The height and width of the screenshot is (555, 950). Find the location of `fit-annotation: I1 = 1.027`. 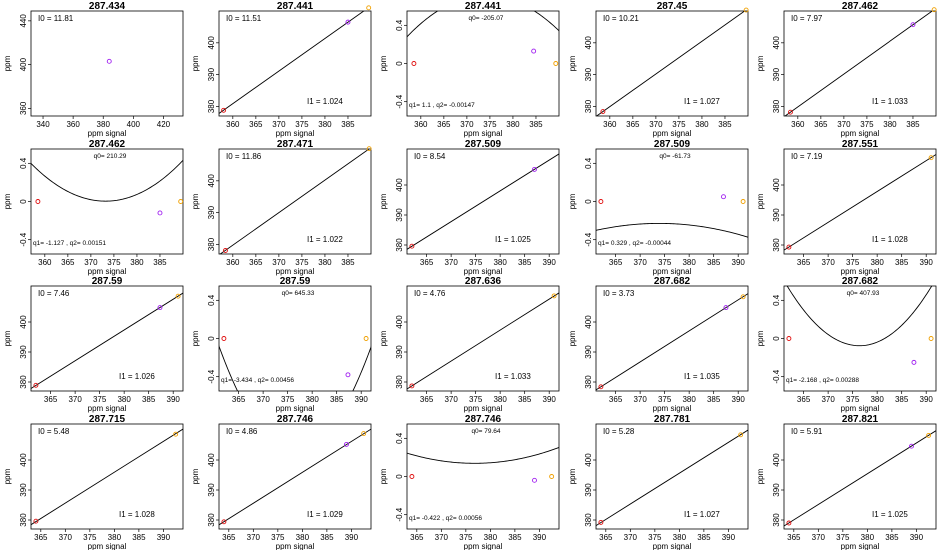

fit-annotation: I1 = 1.027 is located at coordinates (702, 514).